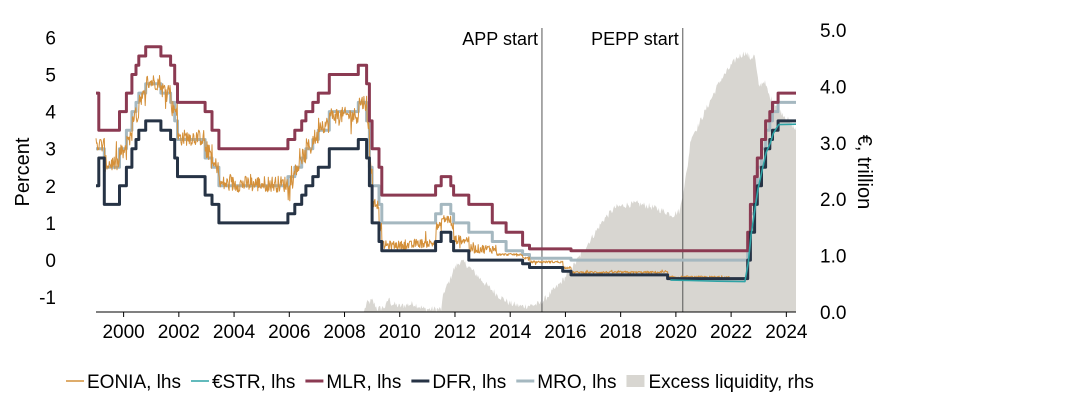  Describe the element at coordinates (123, 332) in the screenshot. I see `x-tick-label: 2000` at that location.